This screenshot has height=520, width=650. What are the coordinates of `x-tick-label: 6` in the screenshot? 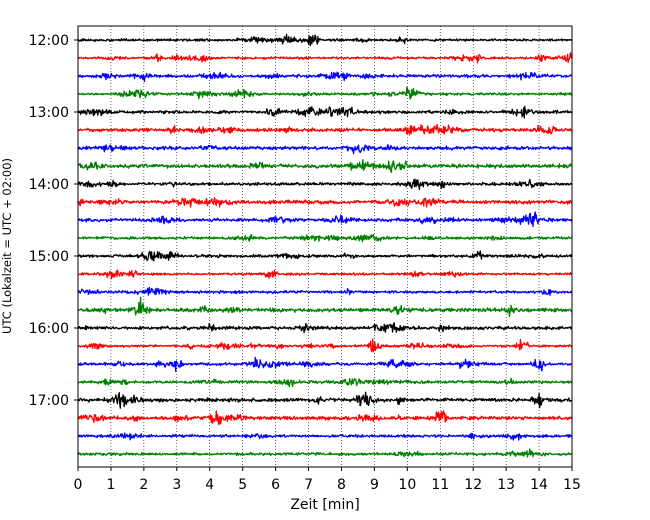 It's located at (275, 485).